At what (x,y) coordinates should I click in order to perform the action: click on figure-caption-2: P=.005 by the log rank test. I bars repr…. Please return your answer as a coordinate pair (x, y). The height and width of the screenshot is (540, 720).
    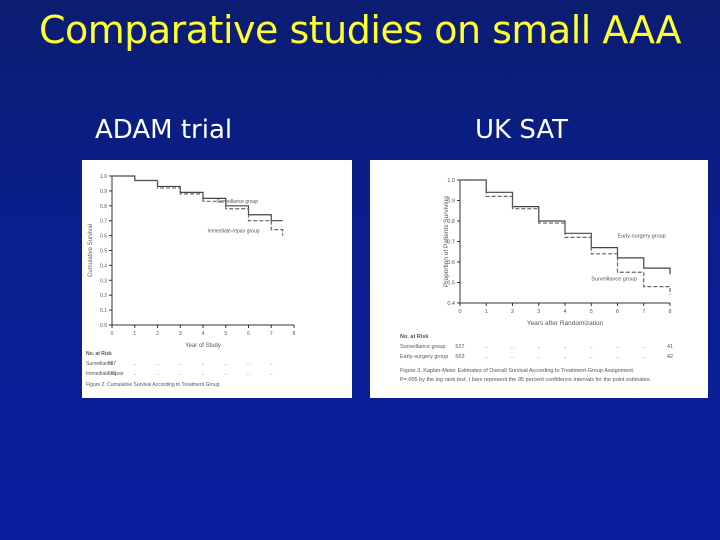
    Looking at the image, I should click on (526, 380).